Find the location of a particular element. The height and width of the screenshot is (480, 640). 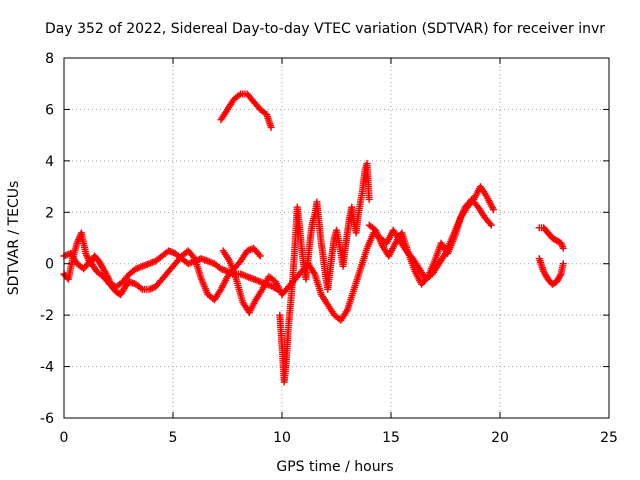

x-tick-label: 15 is located at coordinates (391, 438).